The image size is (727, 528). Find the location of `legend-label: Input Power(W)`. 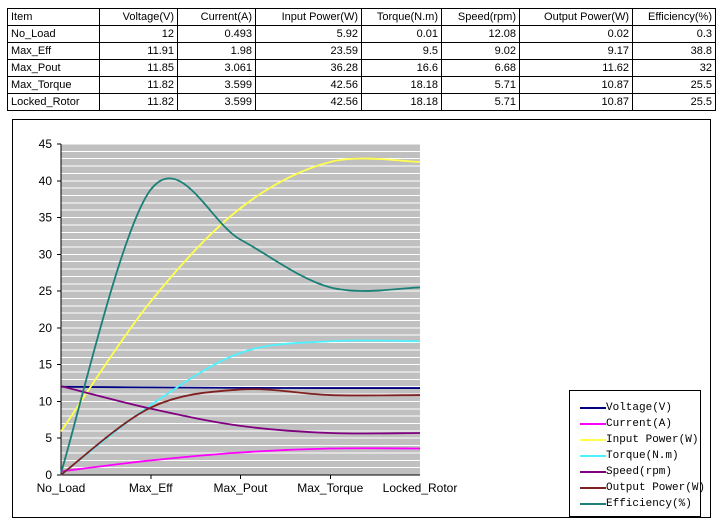

legend-label: Input Power(W) is located at coordinates (652, 440).